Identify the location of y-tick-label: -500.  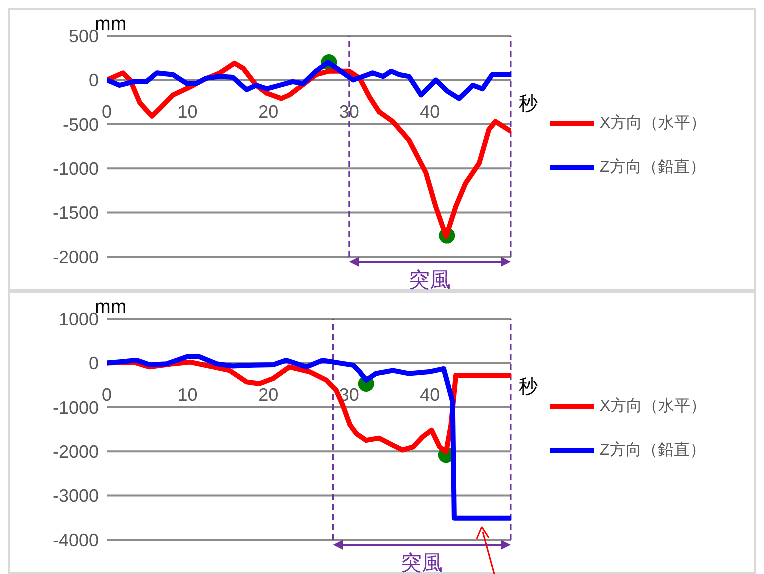
(80, 124).